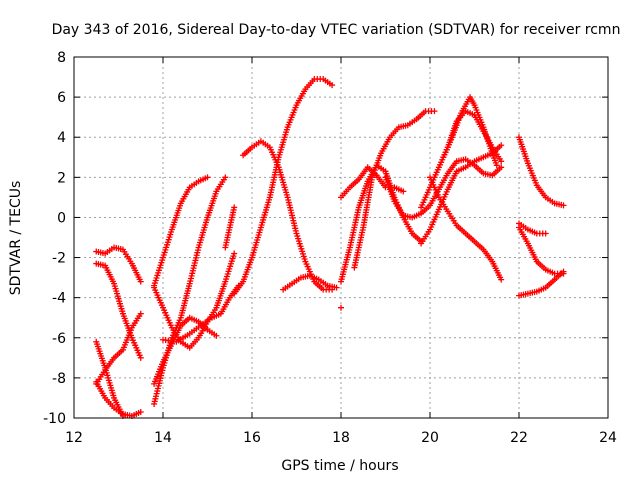 The width and height of the screenshot is (640, 480). What do you see at coordinates (163, 438) in the screenshot?
I see `x-tick-label: 14` at bounding box center [163, 438].